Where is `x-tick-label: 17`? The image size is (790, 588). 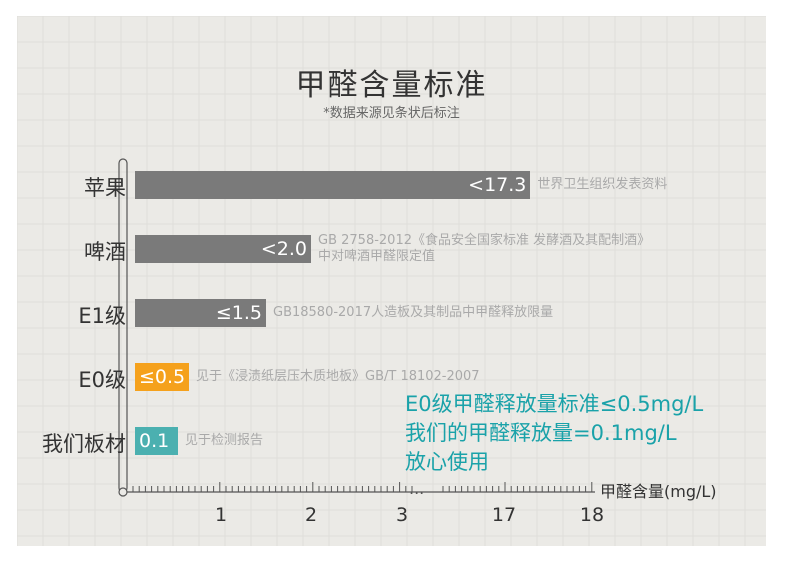 x-tick-label: 17 is located at coordinates (504, 515).